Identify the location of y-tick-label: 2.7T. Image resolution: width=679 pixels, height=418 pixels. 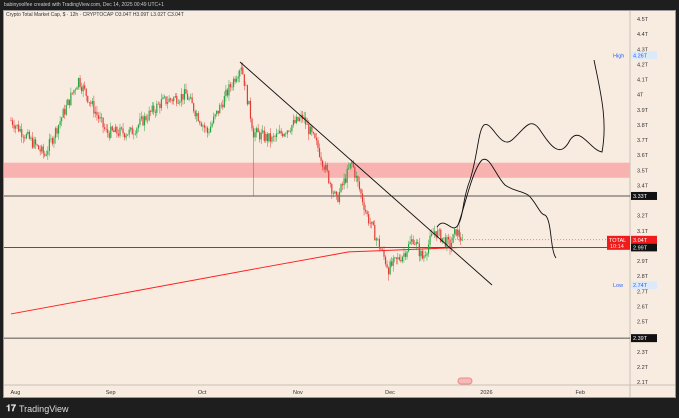
(643, 292).